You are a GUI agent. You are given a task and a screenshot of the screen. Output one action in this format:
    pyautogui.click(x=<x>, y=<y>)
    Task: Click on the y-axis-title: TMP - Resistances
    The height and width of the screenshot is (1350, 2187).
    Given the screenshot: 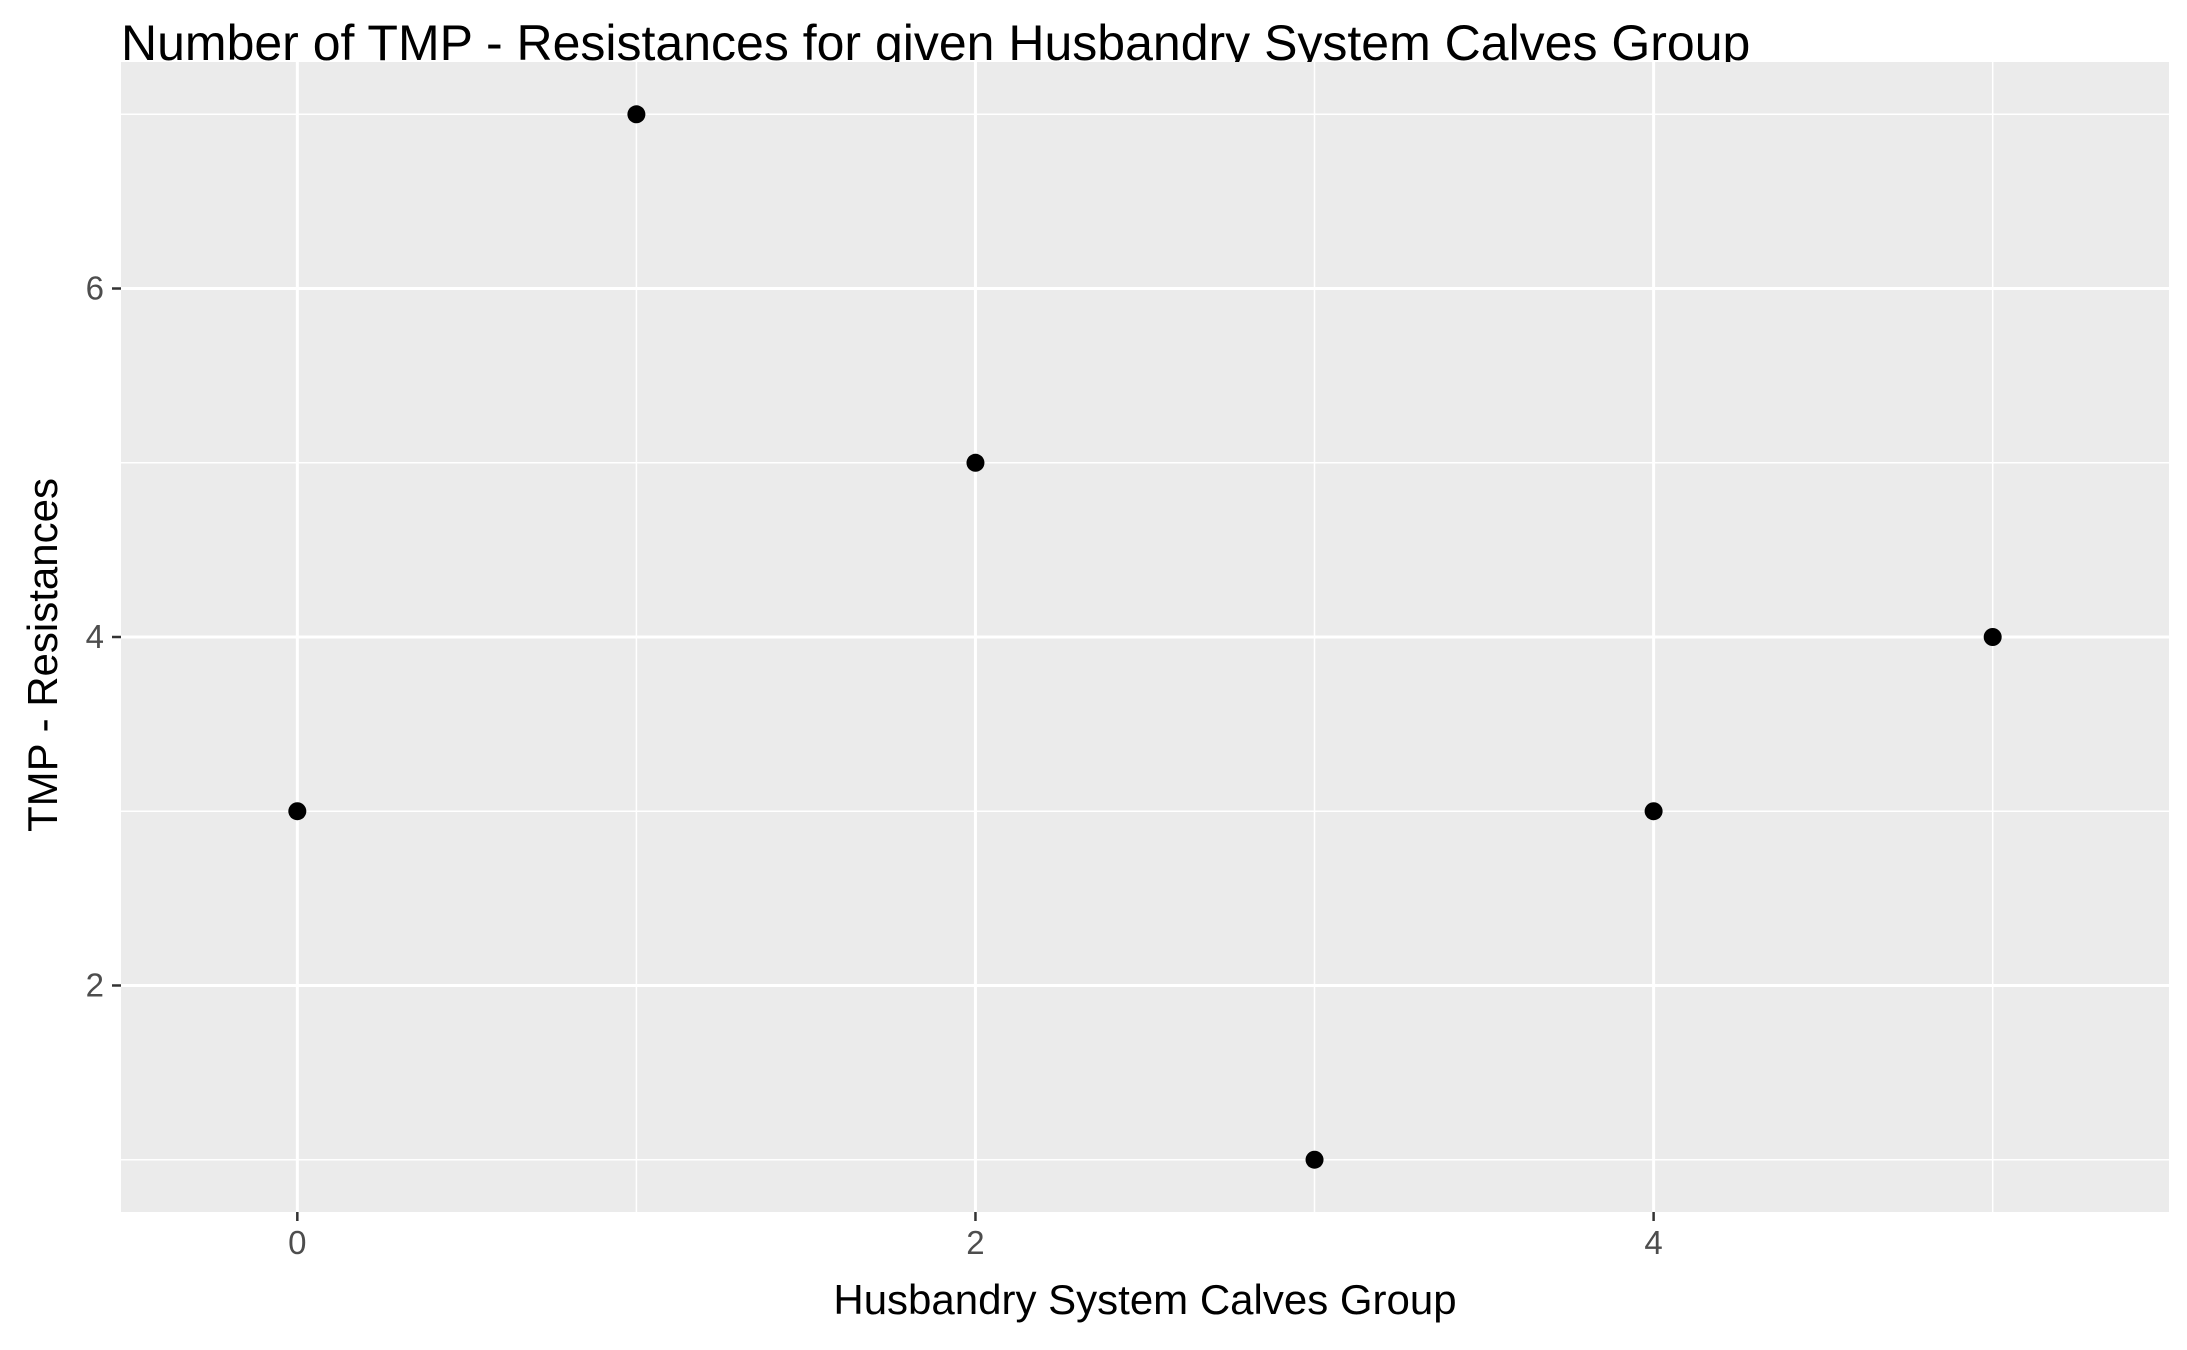 What is the action you would take?
    pyautogui.click(x=42, y=655)
    